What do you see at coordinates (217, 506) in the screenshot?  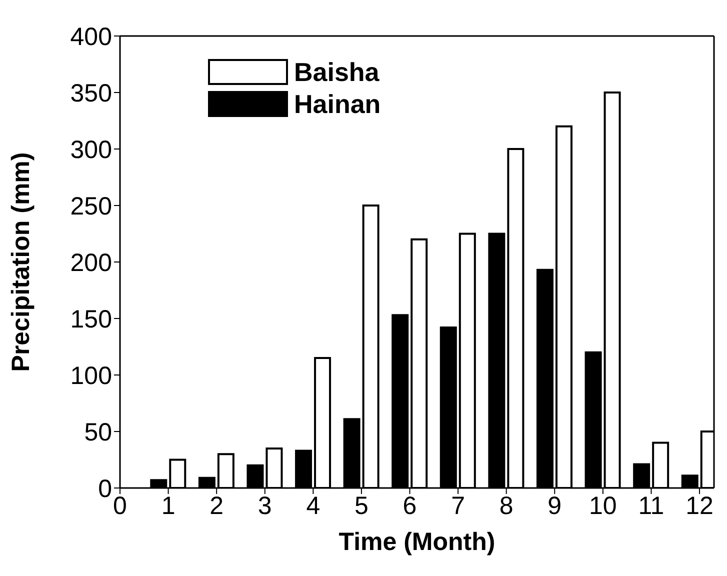 I see `x-tick-label: 2` at bounding box center [217, 506].